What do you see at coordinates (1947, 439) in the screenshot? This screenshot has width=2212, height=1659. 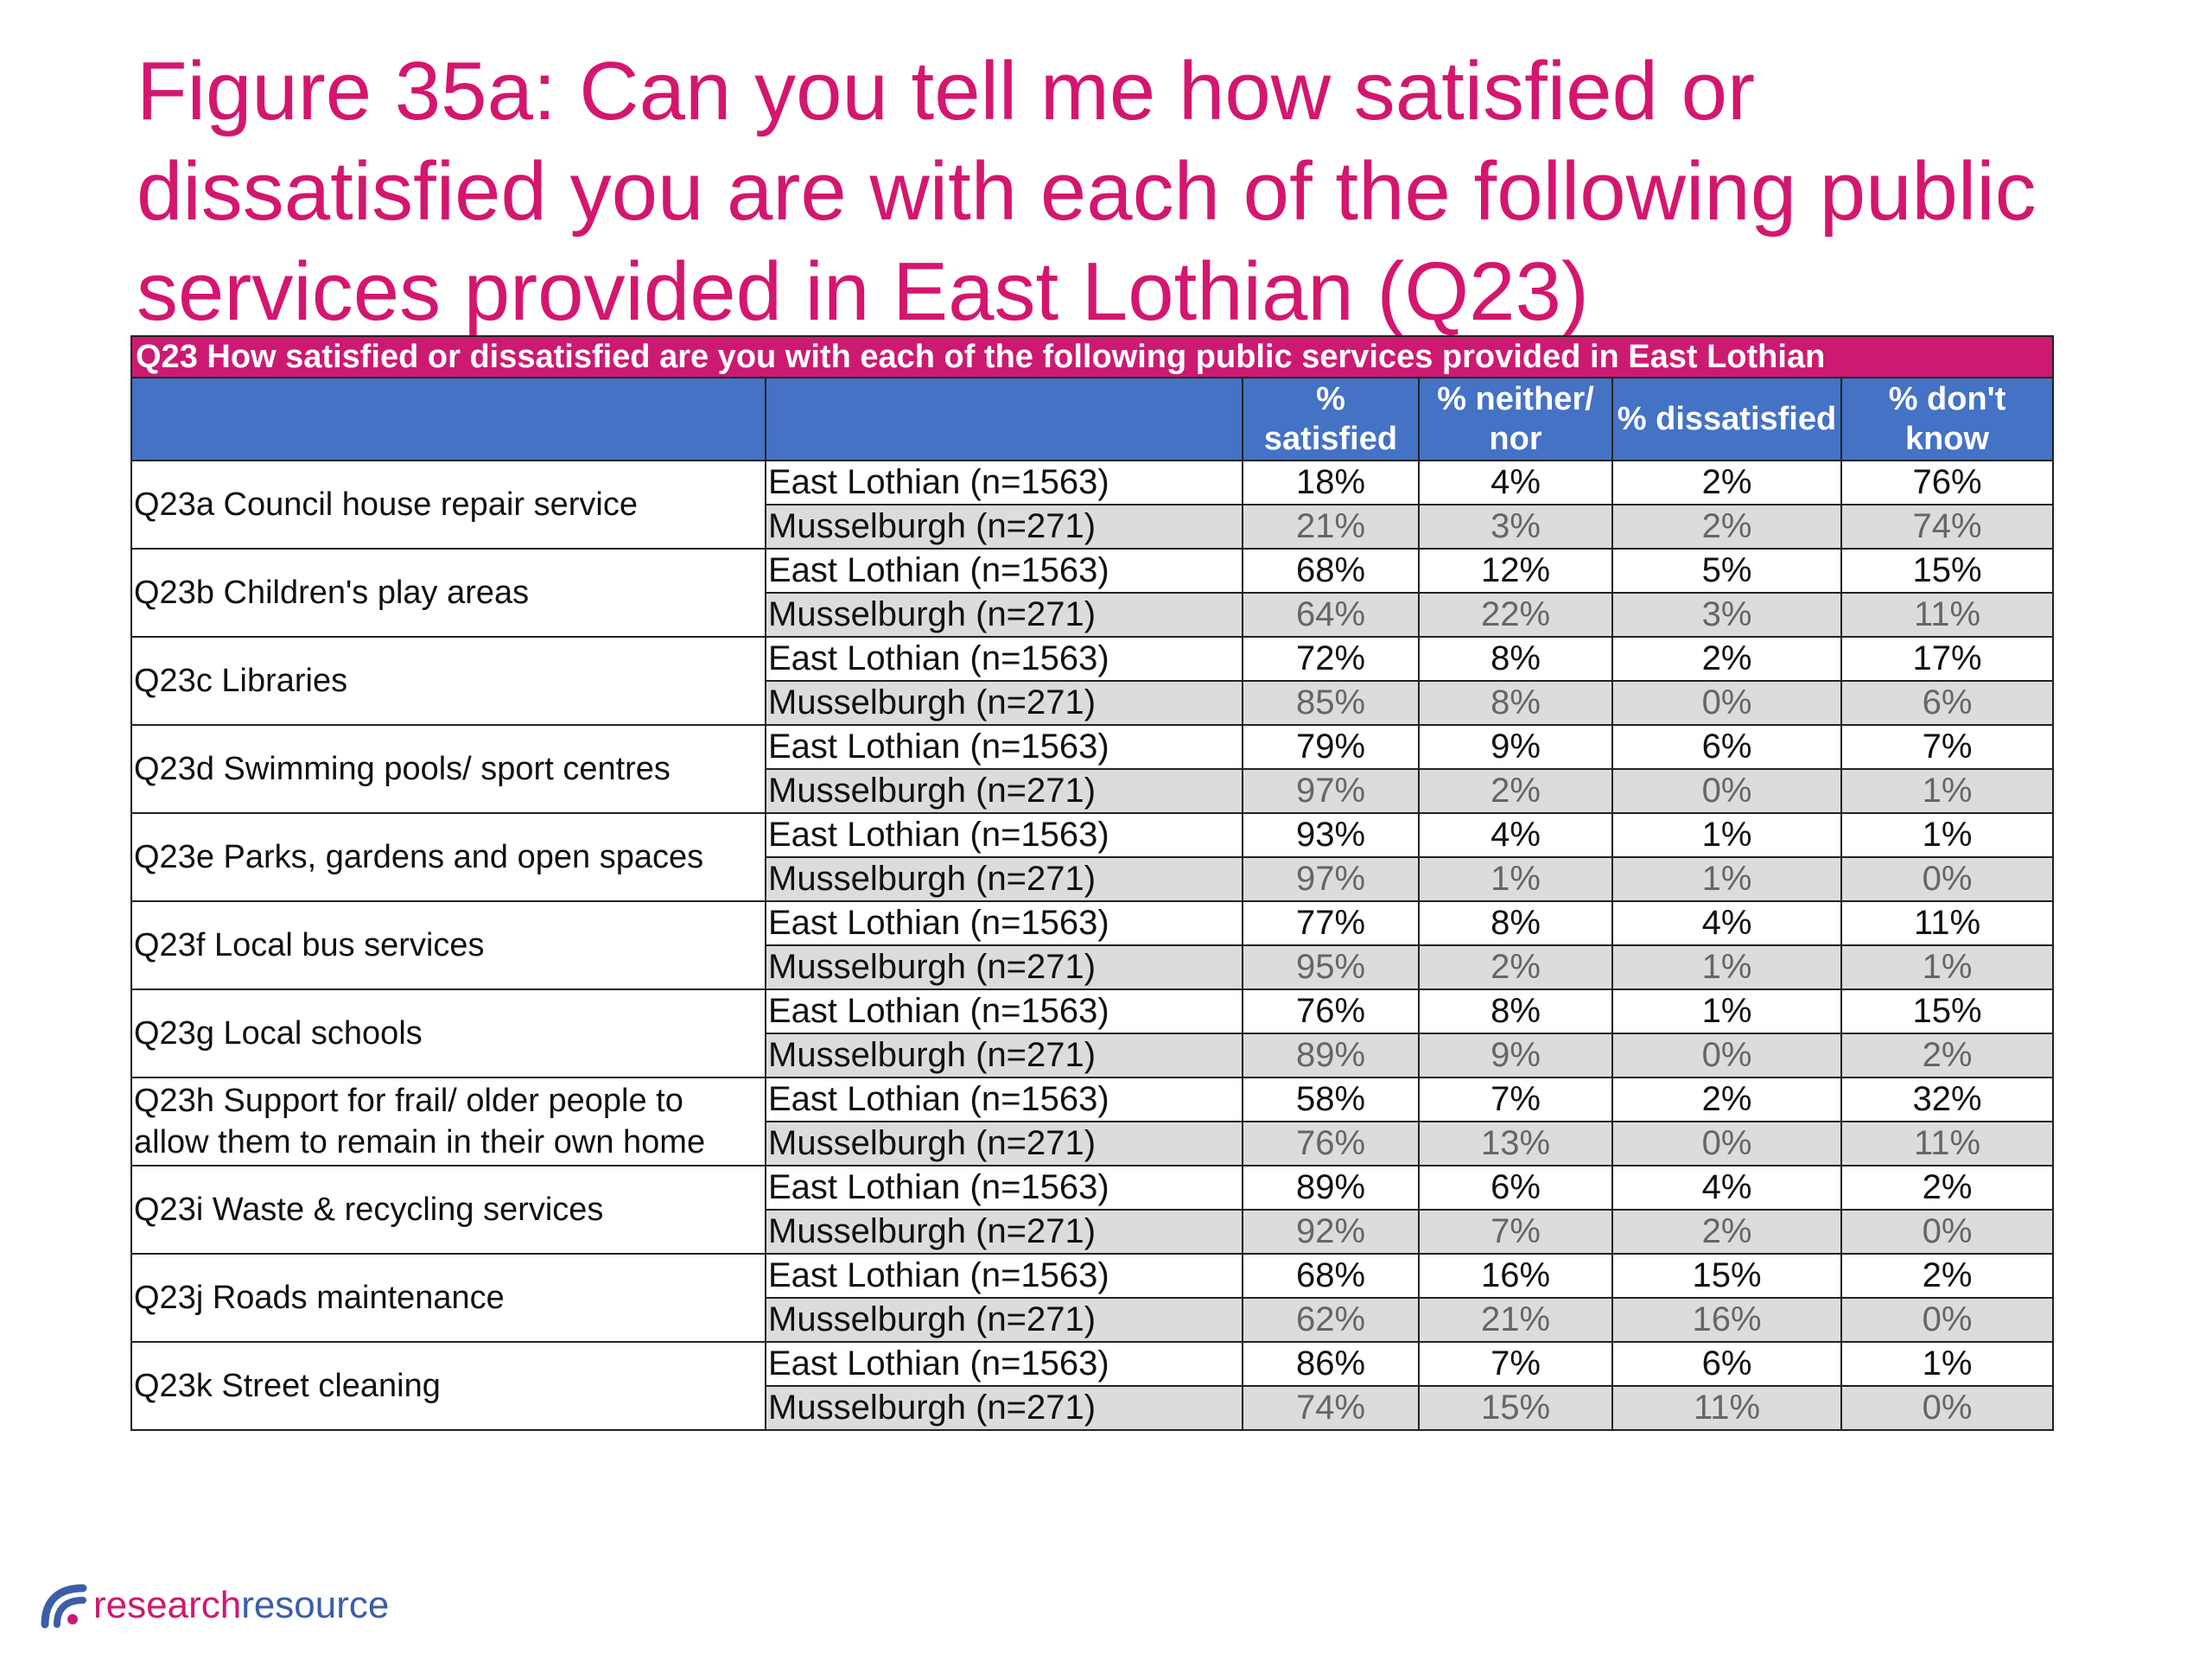 I see `header-dontknow-line2: know` at bounding box center [1947, 439].